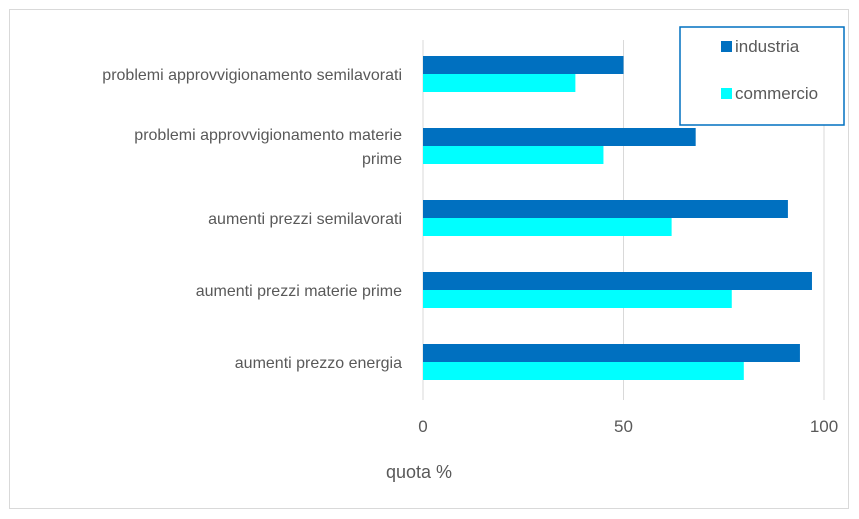 Image resolution: width=859 pixels, height=519 pixels. I want to click on legend-swatch-industria, so click(726, 46).